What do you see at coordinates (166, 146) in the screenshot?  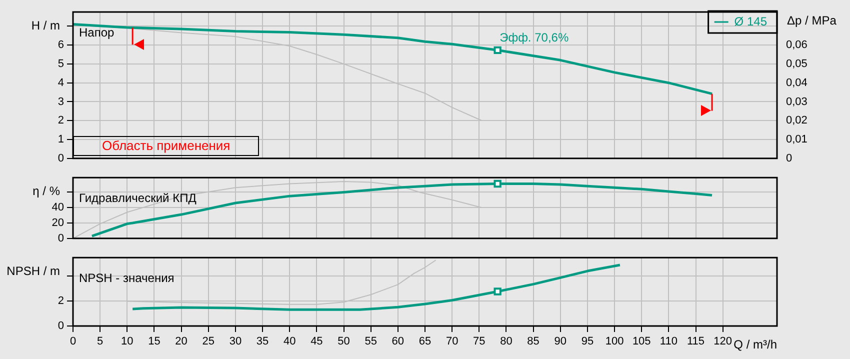 I see `annotation: Область применения` at bounding box center [166, 146].